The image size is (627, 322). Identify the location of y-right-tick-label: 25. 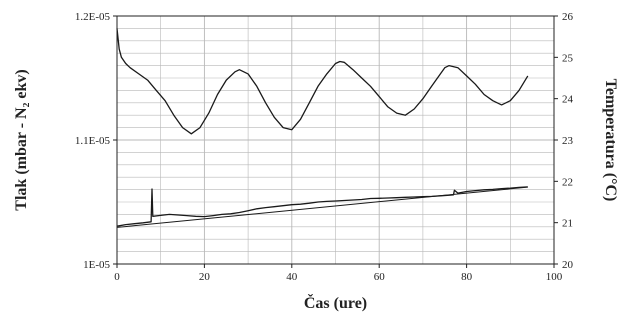
(568, 58).